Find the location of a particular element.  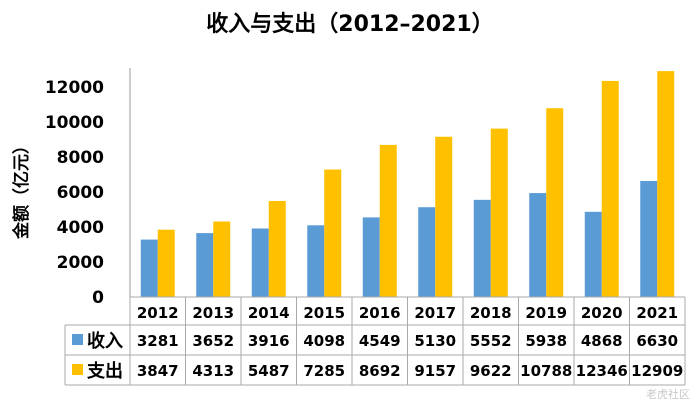

x-tick-label: 2016 is located at coordinates (380, 313).